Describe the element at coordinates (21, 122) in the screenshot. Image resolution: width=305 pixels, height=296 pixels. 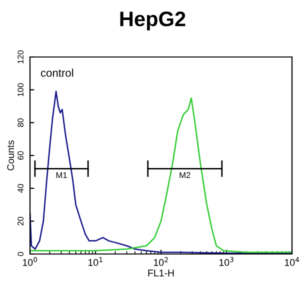
I see `y-tick-label: 80` at that location.